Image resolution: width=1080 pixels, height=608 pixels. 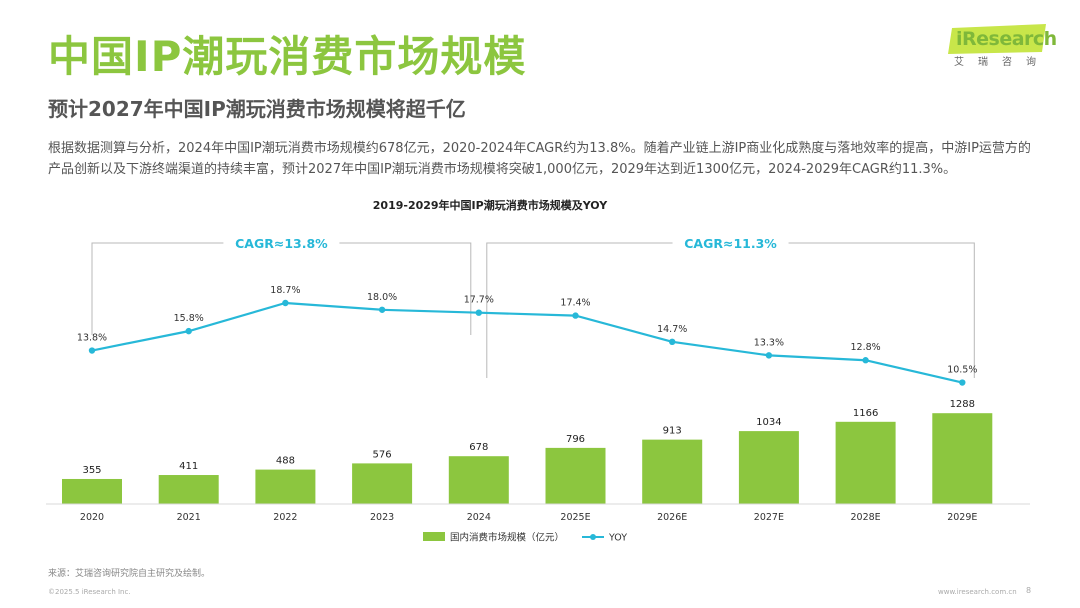 I want to click on bar-label-2024: 678, so click(x=478, y=447).